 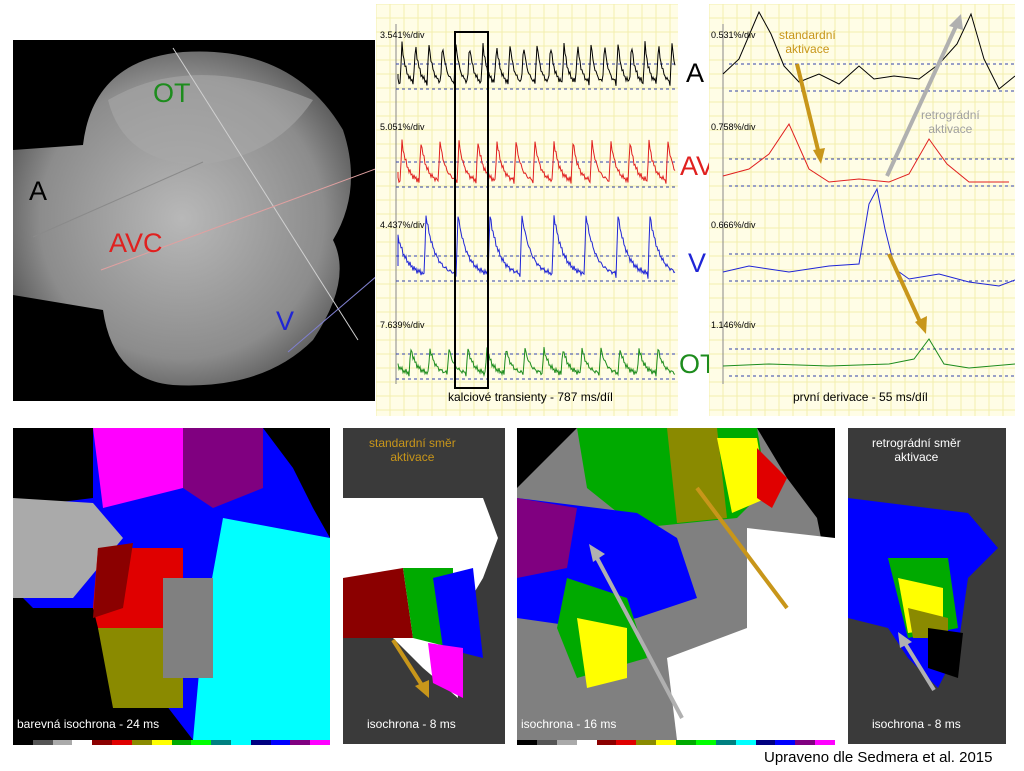 What do you see at coordinates (411, 724) in the screenshot?
I see `map-2-caption: isochrona - 8 ms` at bounding box center [411, 724].